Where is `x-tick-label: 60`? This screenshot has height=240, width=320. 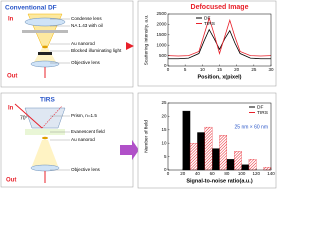
x-tick-label: 60 is located at coordinates (213, 173).